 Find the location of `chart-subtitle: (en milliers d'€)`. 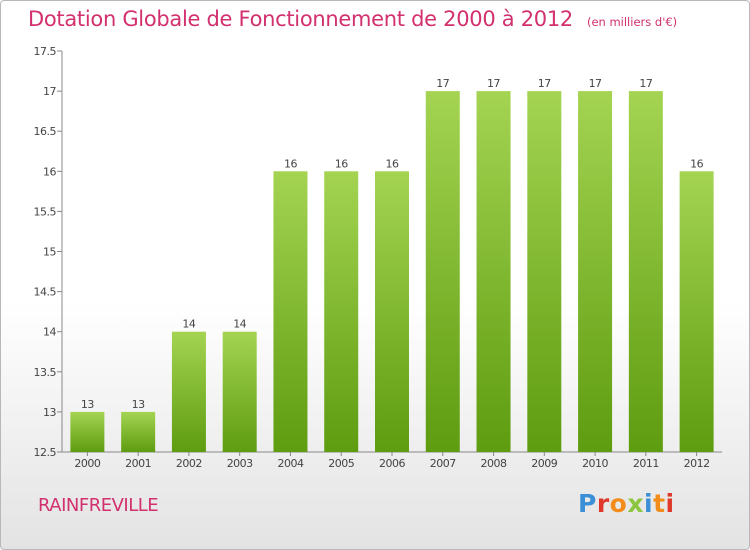

chart-subtitle: (en milliers d'€) is located at coordinates (632, 22).